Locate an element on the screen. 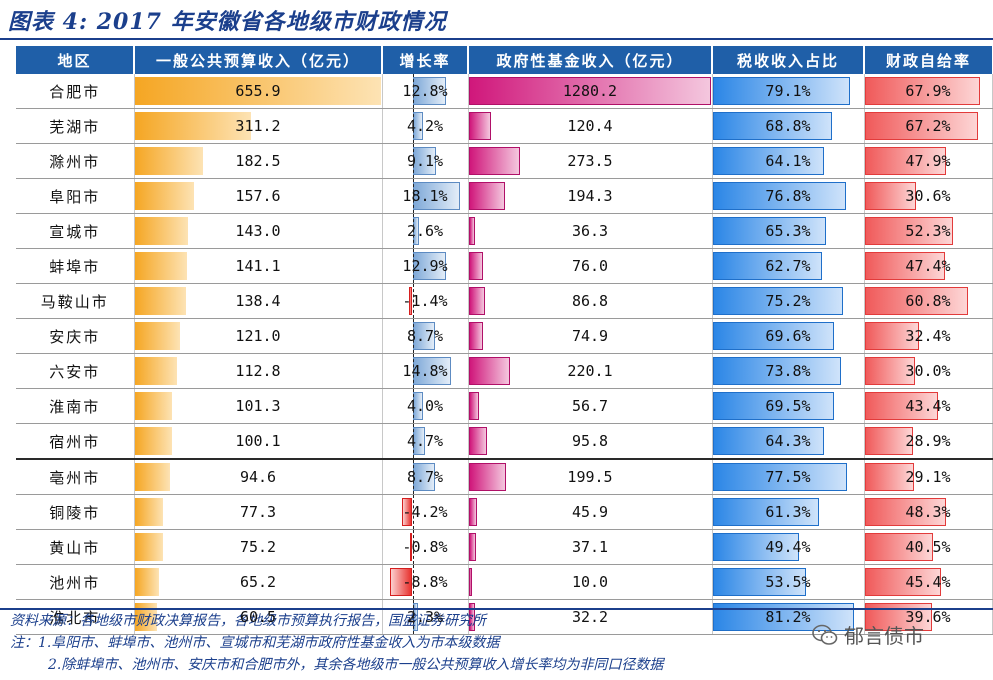 The width and height of the screenshot is (993, 680). self-cell: 52.3% is located at coordinates (928, 231).